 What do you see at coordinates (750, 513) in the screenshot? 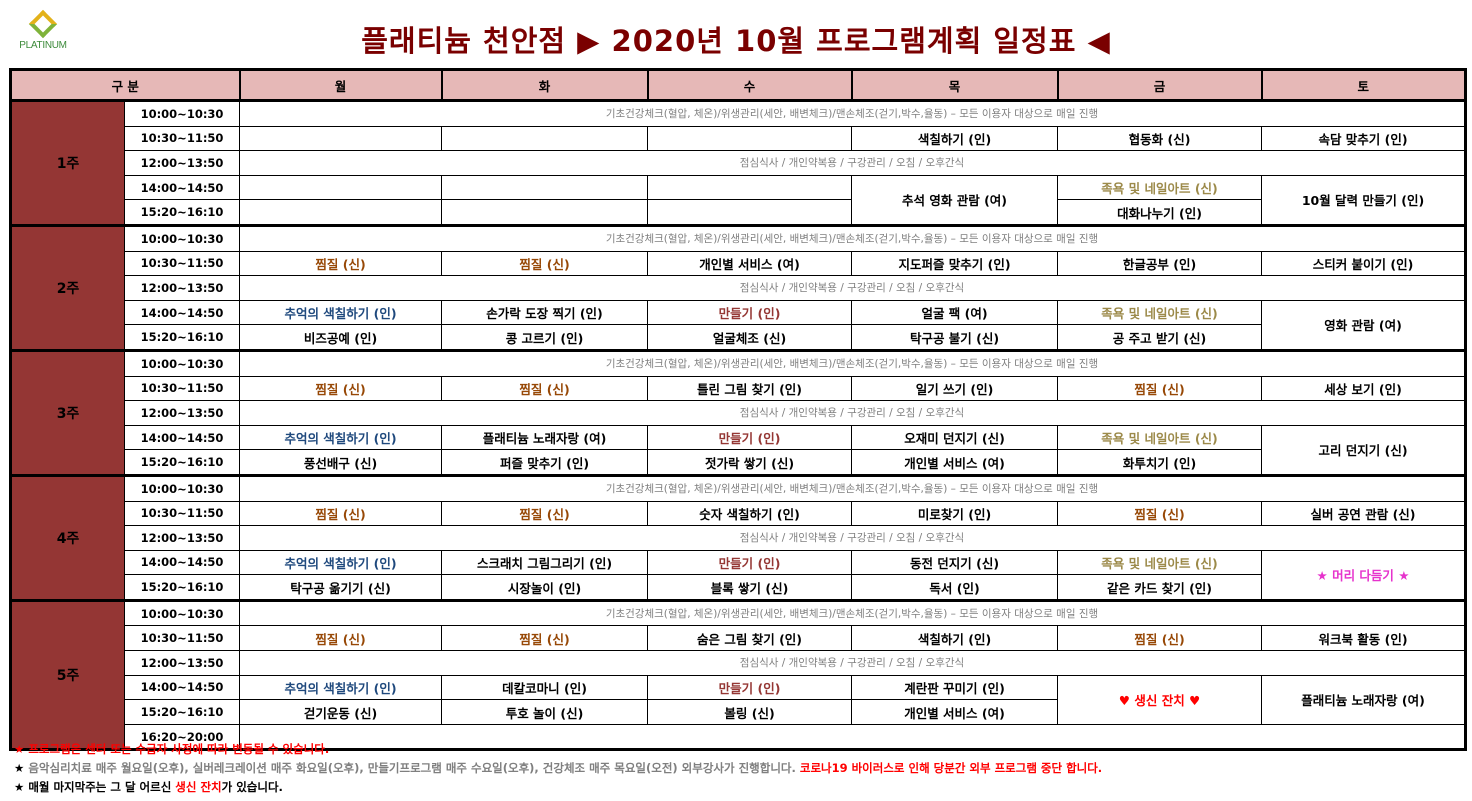
I see `program-cell: 숫자 색칠하기 (인)` at bounding box center [750, 513].